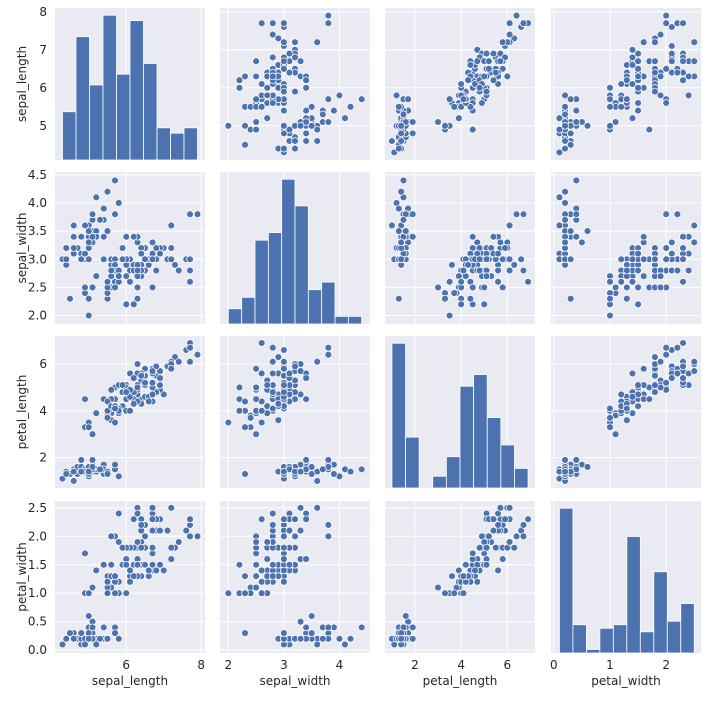  Describe the element at coordinates (37, 316) in the screenshot. I see `y-tick-label: 2.0` at that location.